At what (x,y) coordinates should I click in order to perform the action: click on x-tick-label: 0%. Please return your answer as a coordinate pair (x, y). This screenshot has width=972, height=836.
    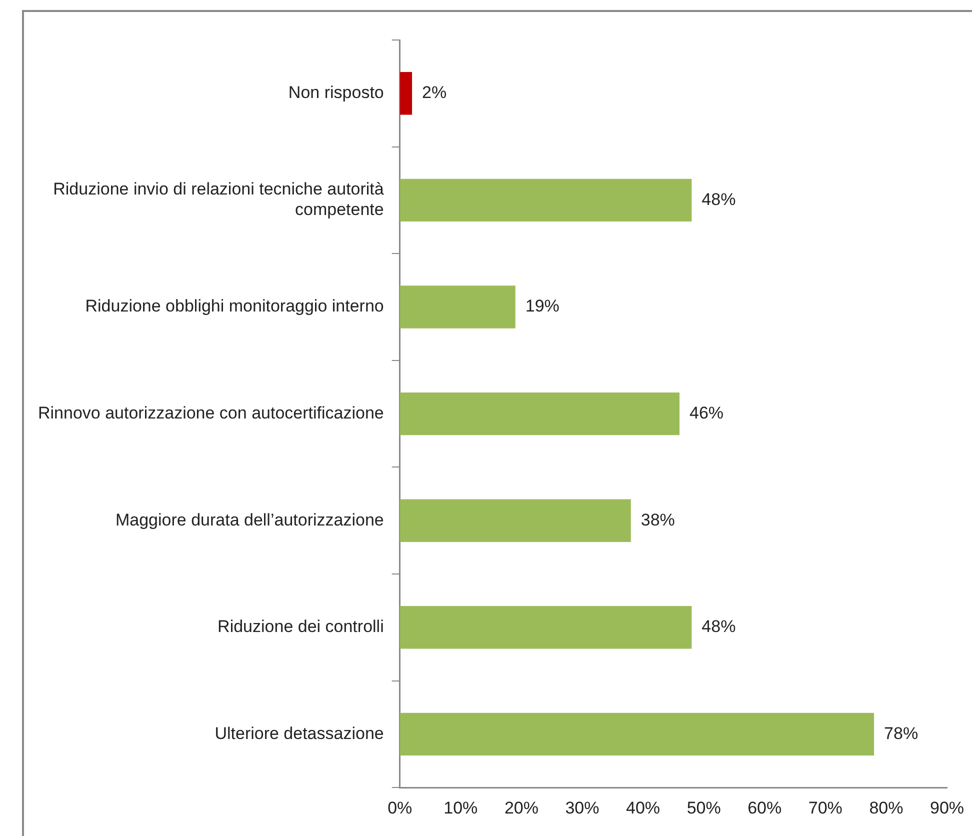
    Looking at the image, I should click on (400, 808).